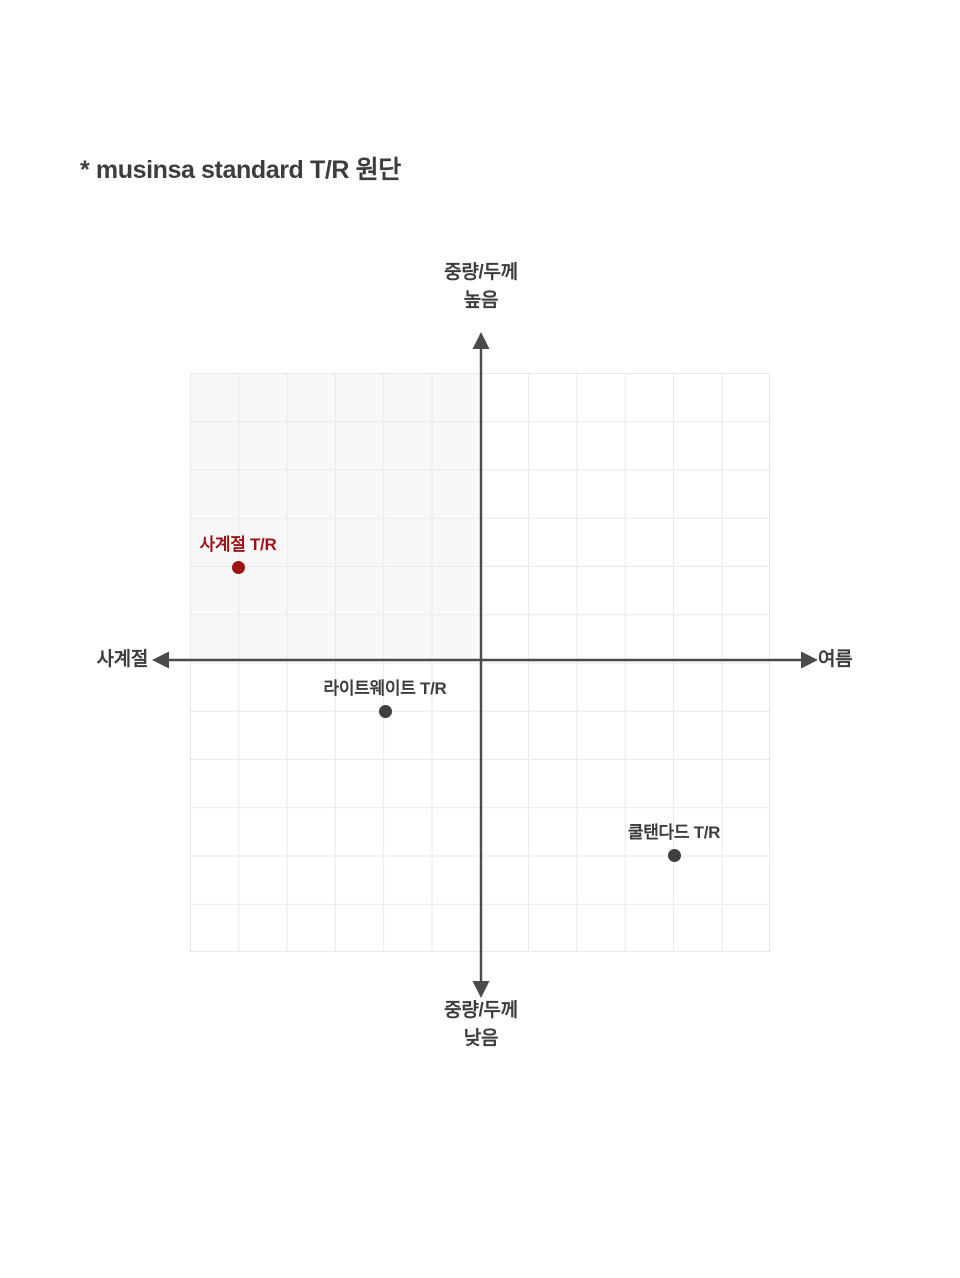  What do you see at coordinates (481, 1038) in the screenshot?
I see `y-axis-label-bottom-line2: 낮음` at bounding box center [481, 1038].